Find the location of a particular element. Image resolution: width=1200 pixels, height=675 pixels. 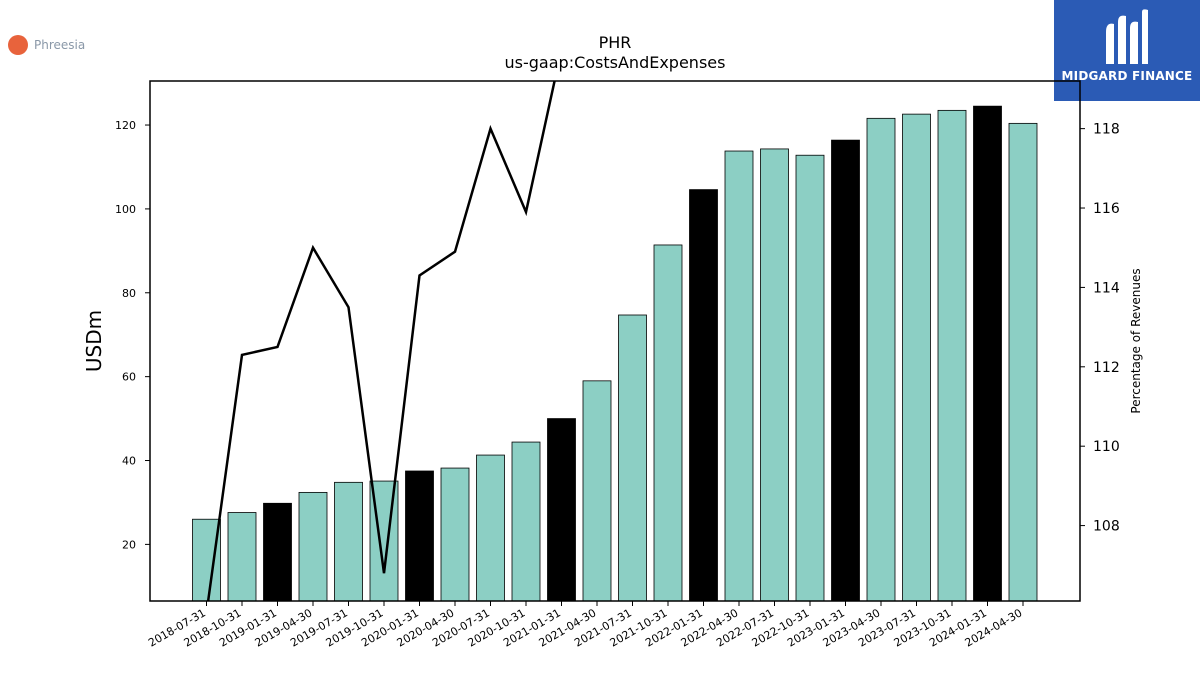

brand-logo: MIDGARD FINANCE is located at coordinates (1127, 50).